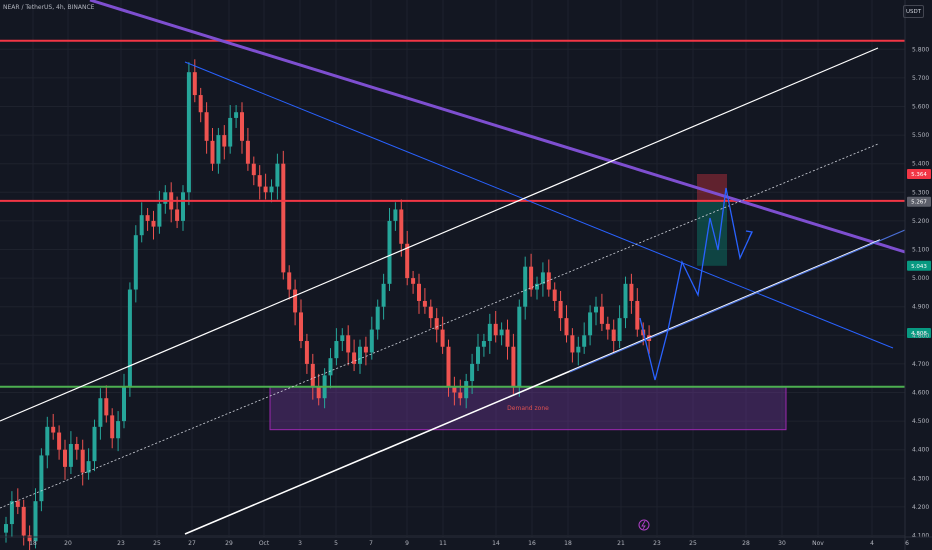 The image size is (932, 550). I want to click on y-tick-label: 5.300, so click(920, 192).